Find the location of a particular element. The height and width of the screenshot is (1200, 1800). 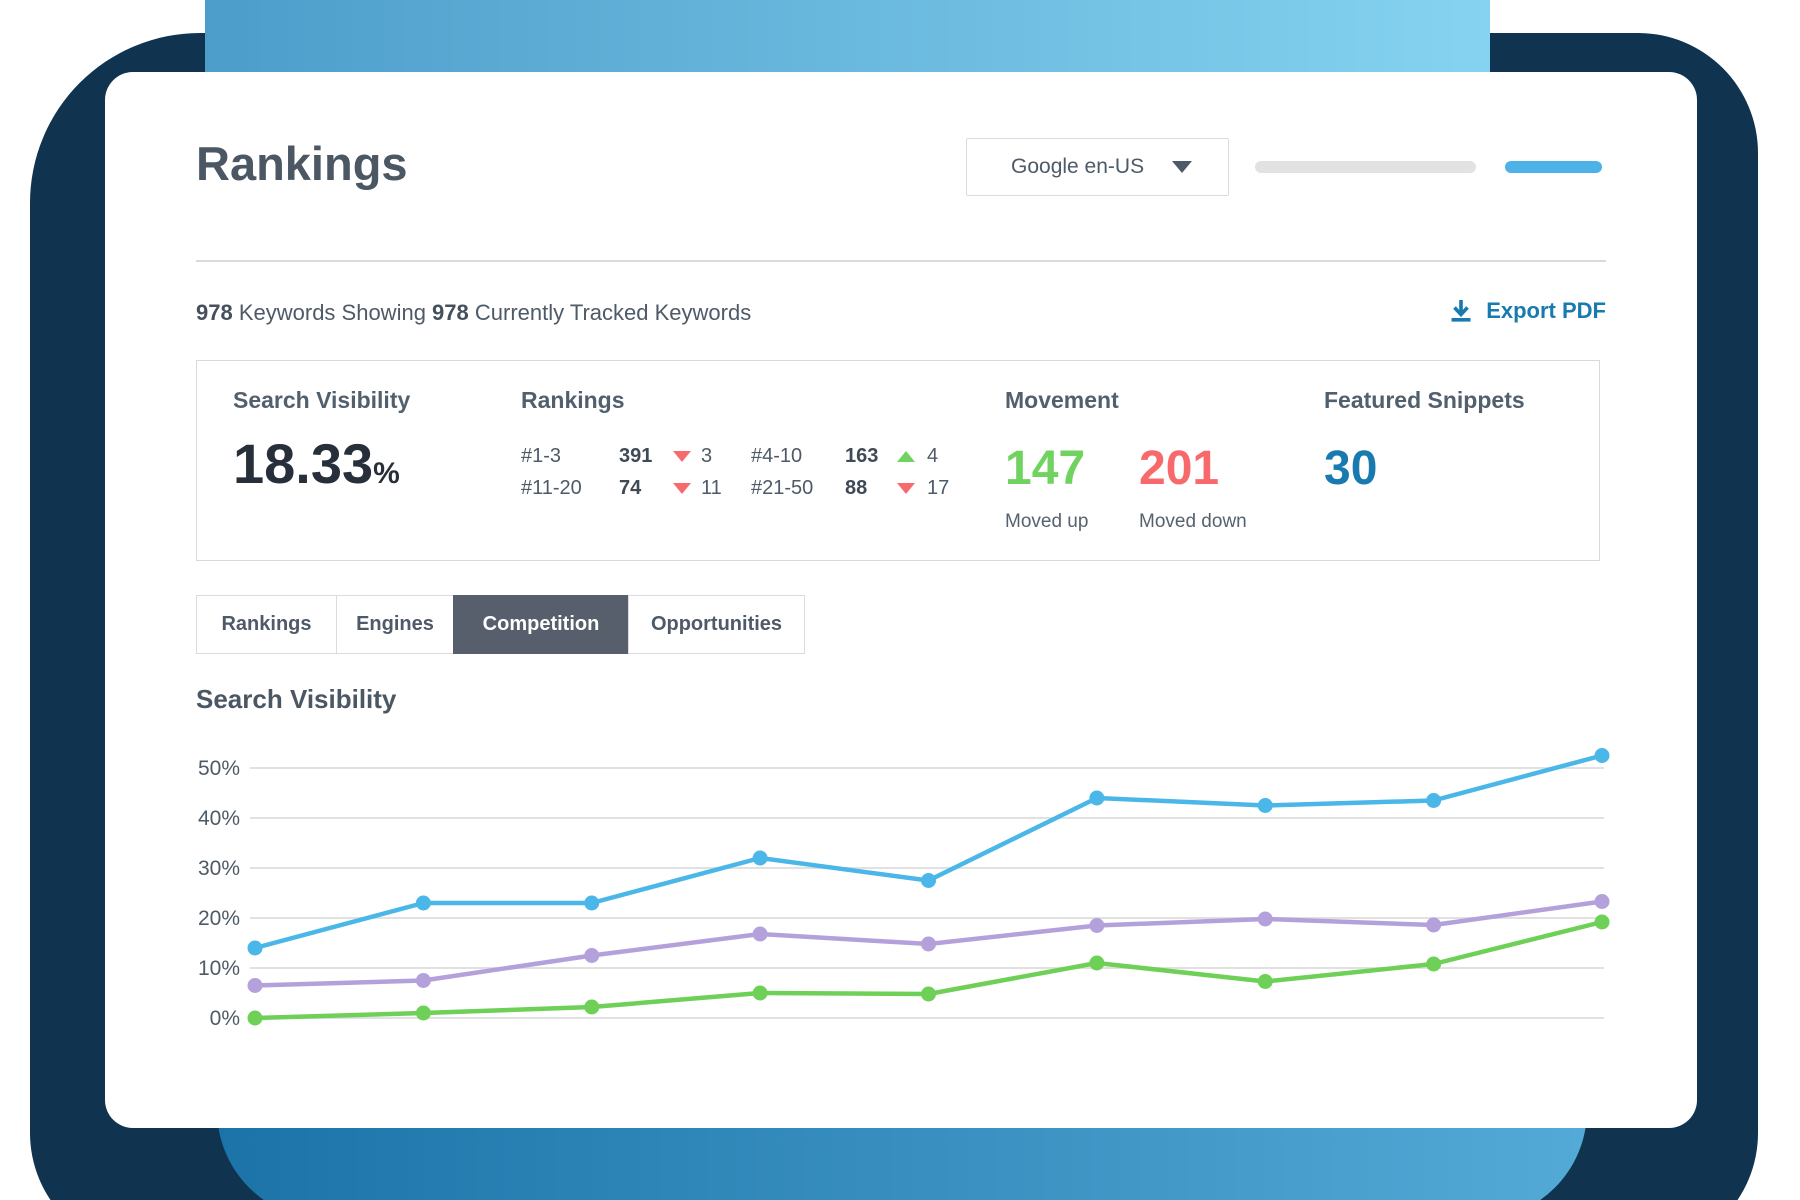

tab-opportunities: Opportunities is located at coordinates (716, 624).